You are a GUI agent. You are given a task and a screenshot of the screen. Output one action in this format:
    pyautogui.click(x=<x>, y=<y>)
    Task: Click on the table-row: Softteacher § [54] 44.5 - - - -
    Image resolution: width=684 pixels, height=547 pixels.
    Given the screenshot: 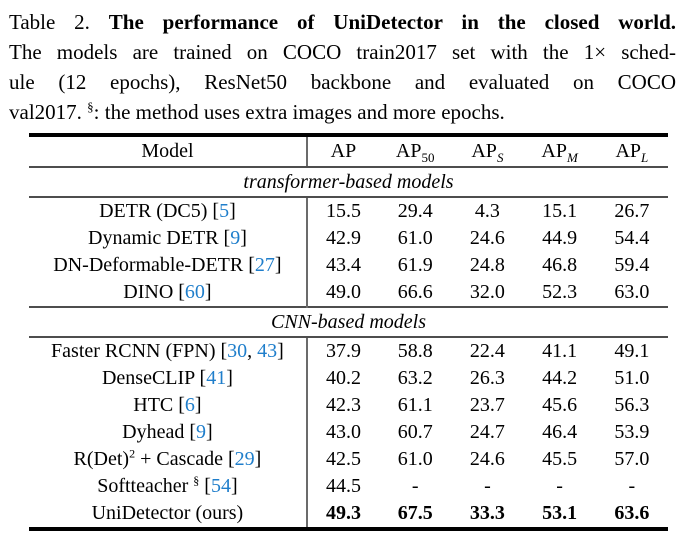 What is the action you would take?
    pyautogui.click(x=348, y=486)
    